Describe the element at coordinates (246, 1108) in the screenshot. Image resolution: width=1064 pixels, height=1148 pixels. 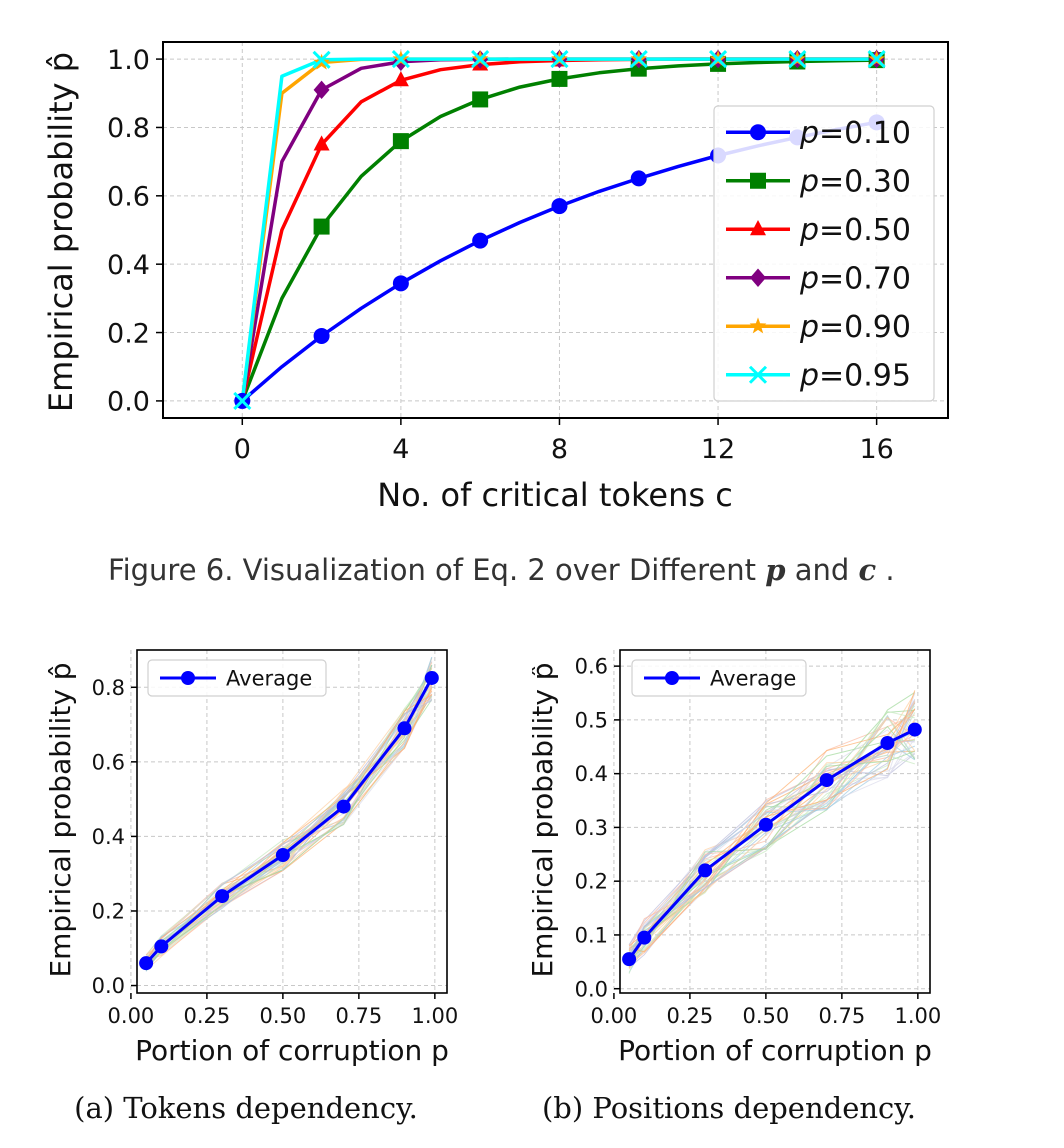
I see `subfigure-a-caption: (a) Tokens dependency.` at that location.